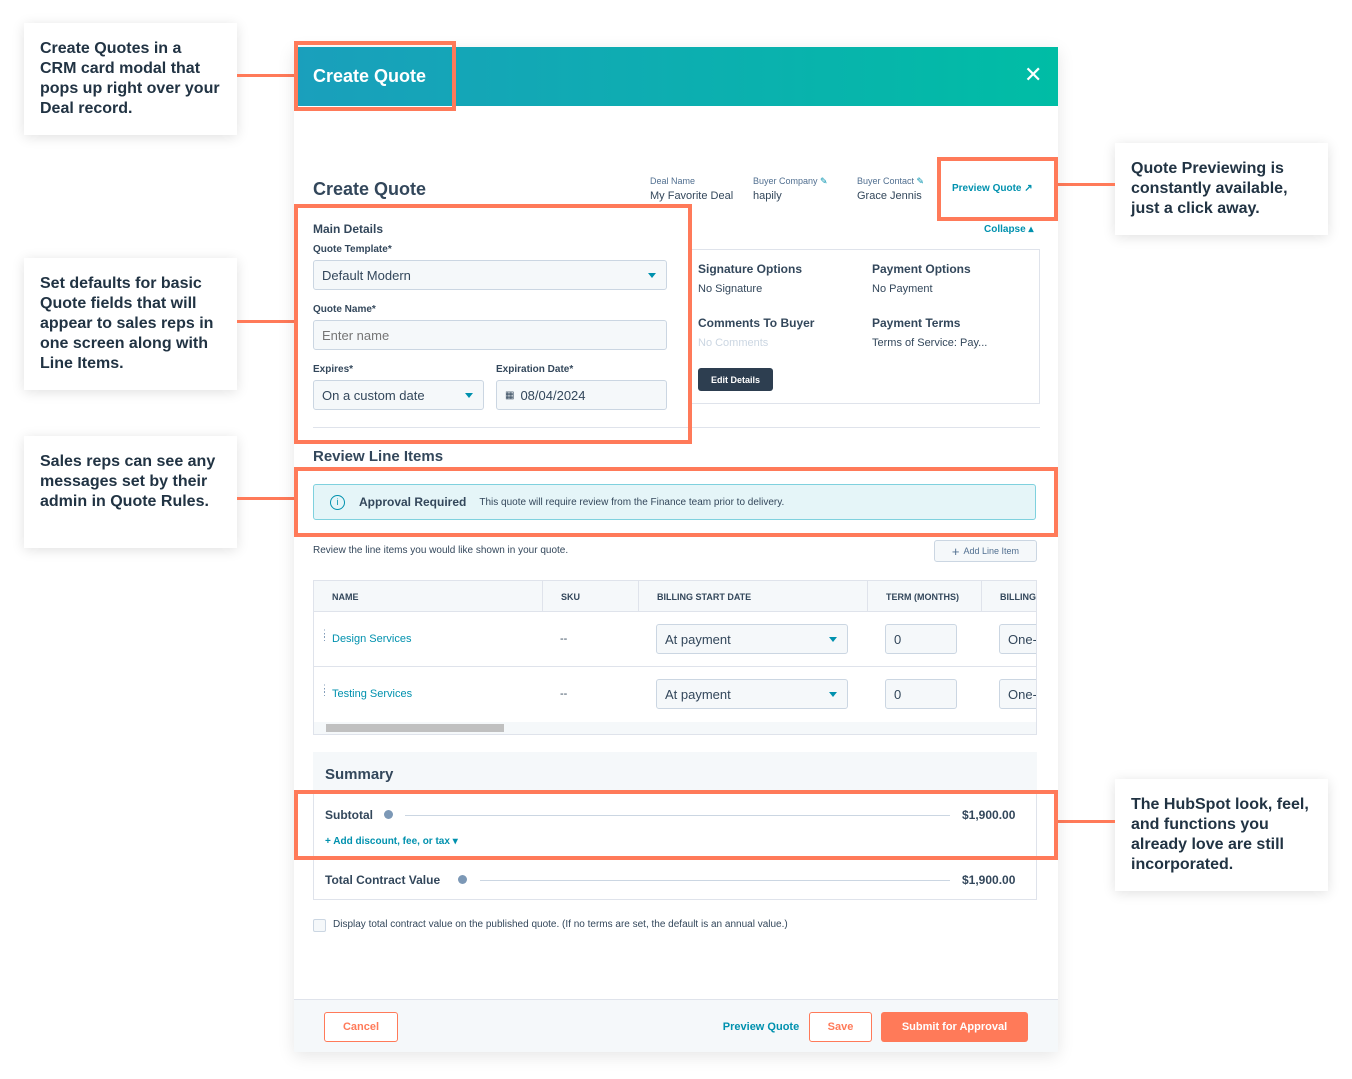 The image size is (1352, 1079). What do you see at coordinates (889, 196) in the screenshot?
I see `buyer-contact: Grace Jennis` at bounding box center [889, 196].